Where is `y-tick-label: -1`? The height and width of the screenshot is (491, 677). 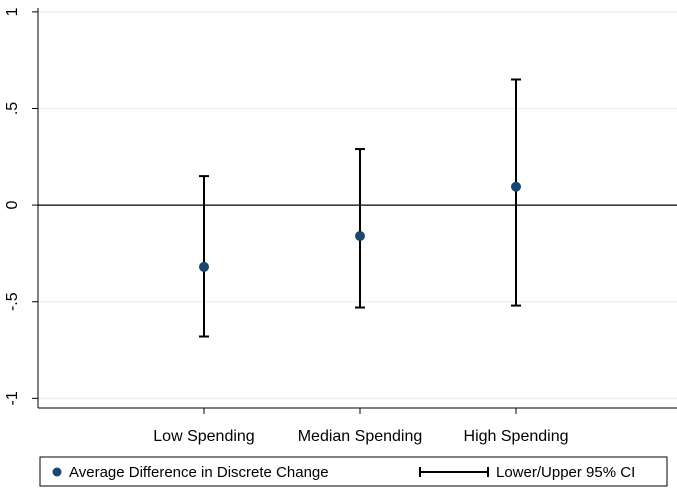 y-tick-label: -1 is located at coordinates (12, 398).